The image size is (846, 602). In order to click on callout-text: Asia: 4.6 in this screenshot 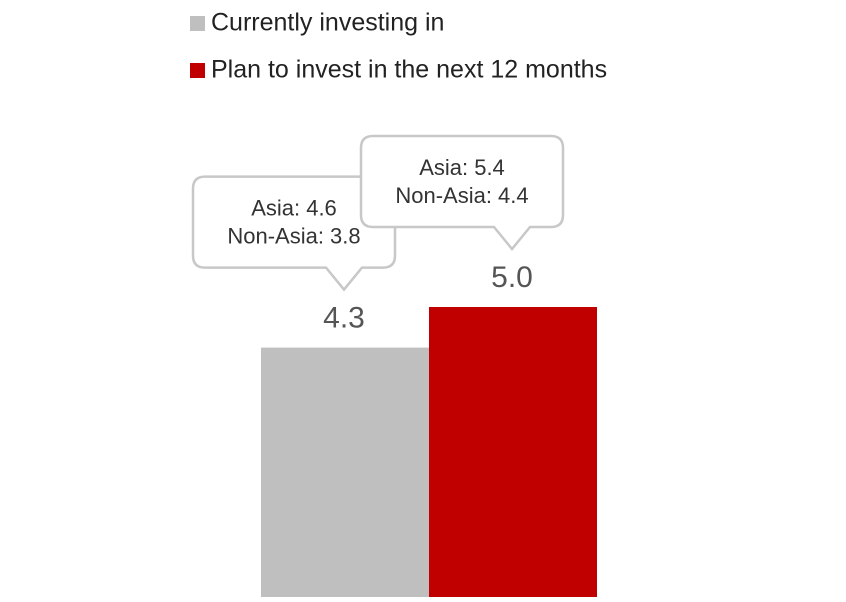, I will do `click(294, 207)`.